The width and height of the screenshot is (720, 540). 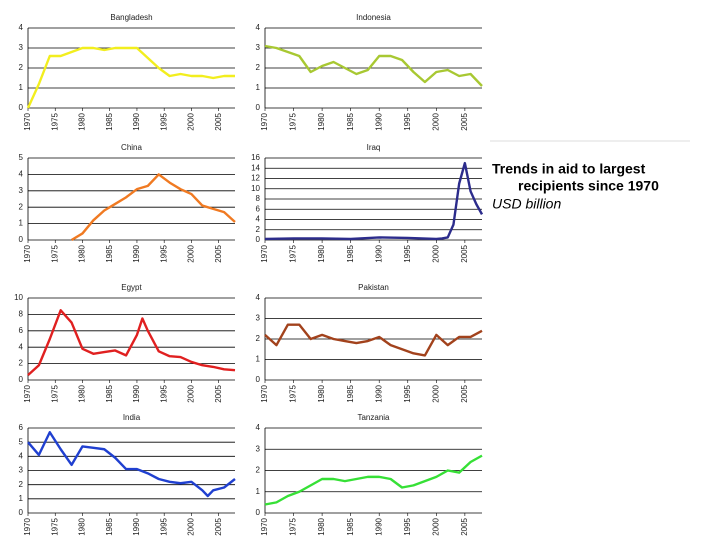 I want to click on caption-subtitle: USD billion, so click(x=526, y=204).